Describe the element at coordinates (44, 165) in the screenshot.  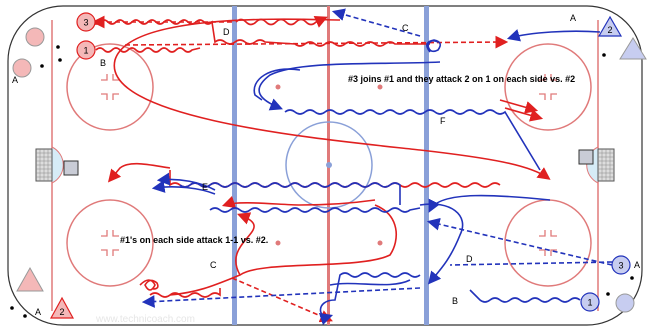
I see `left-goal-net` at that location.